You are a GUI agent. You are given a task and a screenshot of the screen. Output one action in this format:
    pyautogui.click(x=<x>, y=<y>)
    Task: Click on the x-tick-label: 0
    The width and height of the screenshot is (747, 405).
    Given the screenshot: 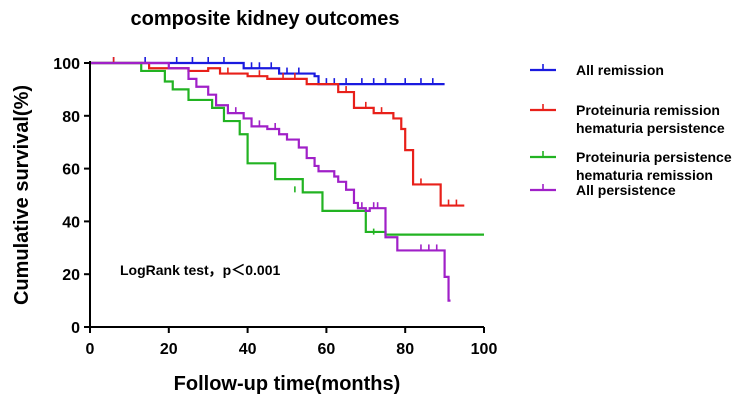 What is the action you would take?
    pyautogui.click(x=90, y=349)
    